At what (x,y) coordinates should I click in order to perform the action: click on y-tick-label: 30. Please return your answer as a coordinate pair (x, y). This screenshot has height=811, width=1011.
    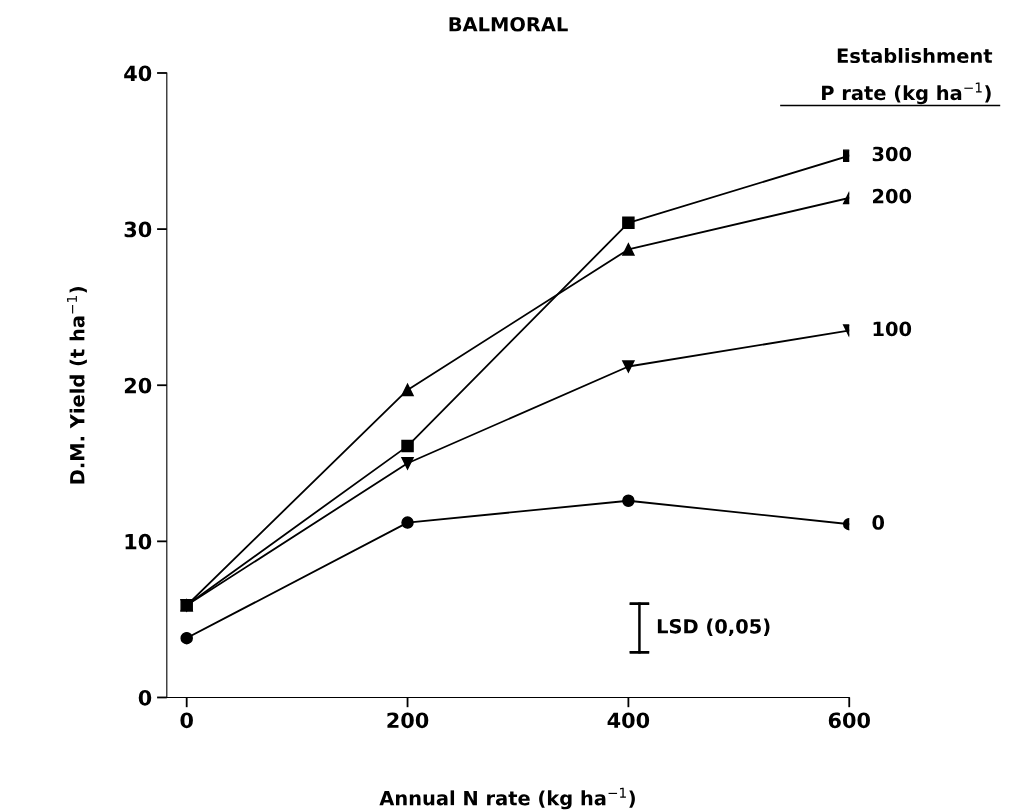
    Looking at the image, I should click on (138, 229).